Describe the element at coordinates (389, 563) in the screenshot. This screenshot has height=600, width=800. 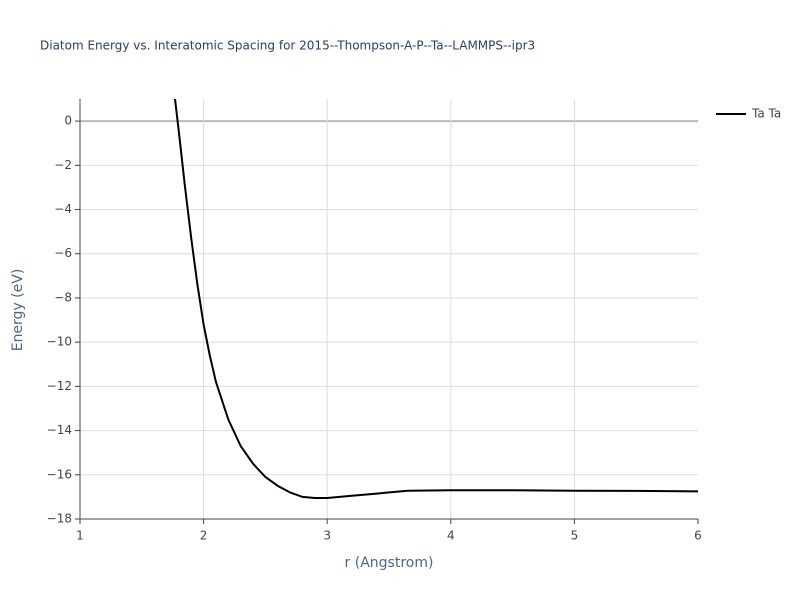
I see `x-axis-title: r (Angstrom)` at that location.